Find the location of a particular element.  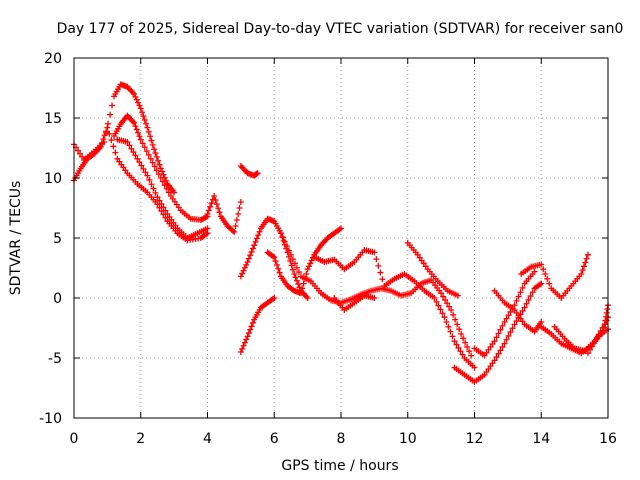

y-tick-label: 15 is located at coordinates (53, 119).